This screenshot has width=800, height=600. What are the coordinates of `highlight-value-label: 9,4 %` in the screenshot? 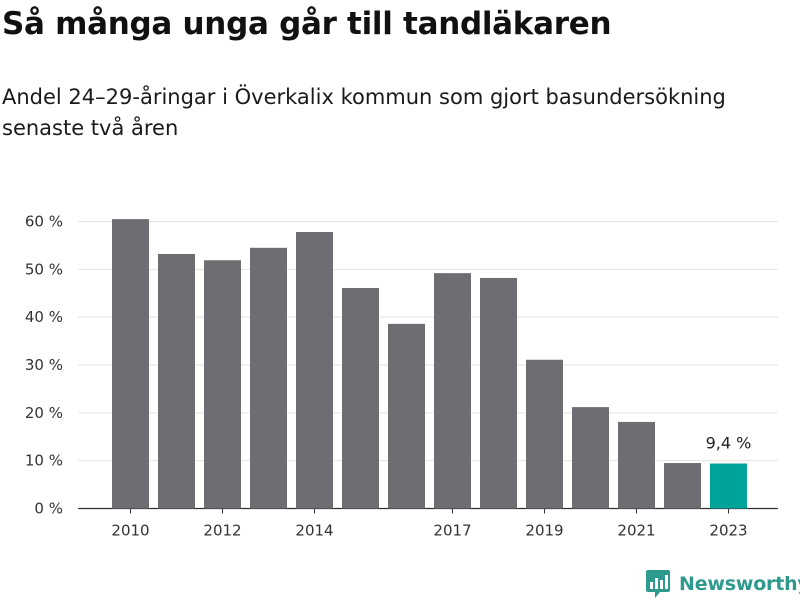 It's located at (729, 443).